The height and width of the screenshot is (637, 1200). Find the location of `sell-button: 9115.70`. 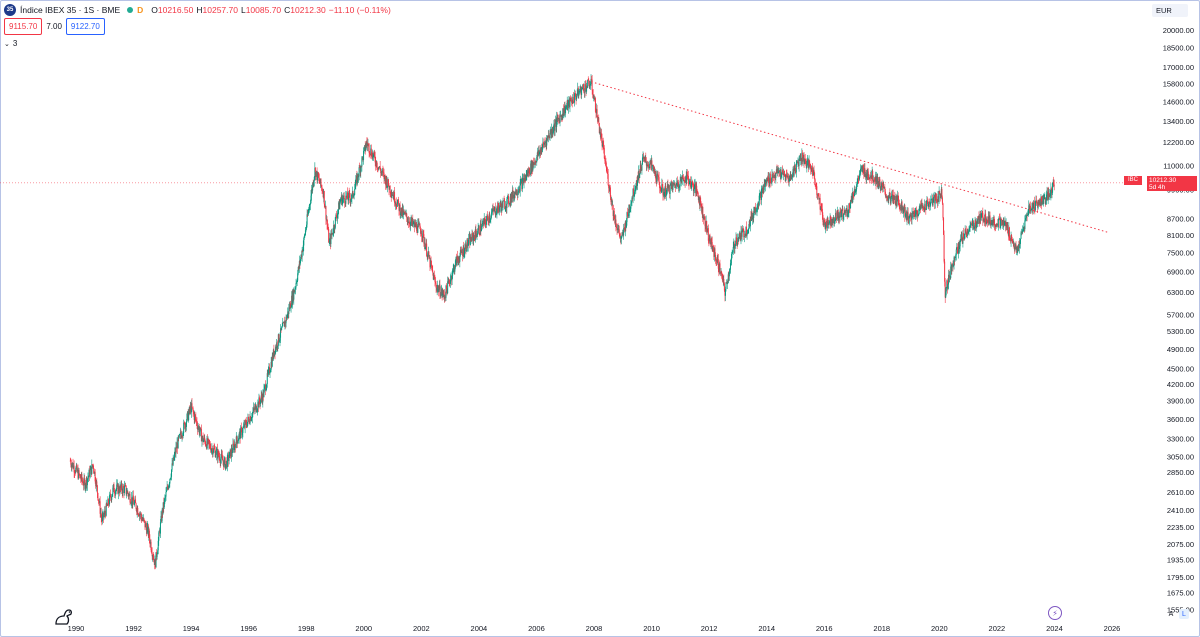

sell-button: 9115.70 is located at coordinates (23, 26).